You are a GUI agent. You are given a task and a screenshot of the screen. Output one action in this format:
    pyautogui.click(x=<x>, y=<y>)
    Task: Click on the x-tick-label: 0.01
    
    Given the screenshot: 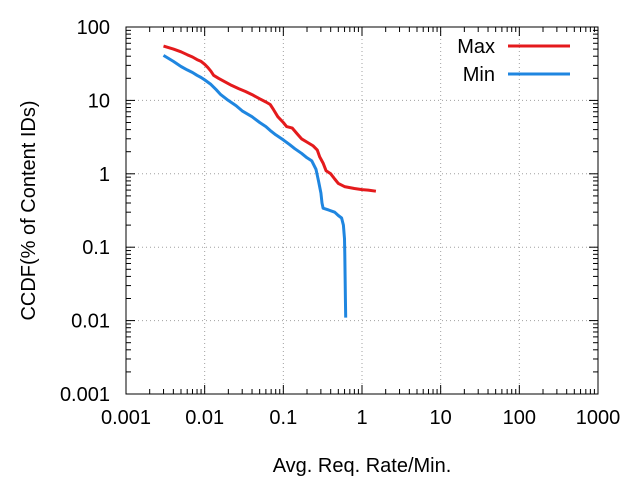 What is the action you would take?
    pyautogui.click(x=204, y=418)
    